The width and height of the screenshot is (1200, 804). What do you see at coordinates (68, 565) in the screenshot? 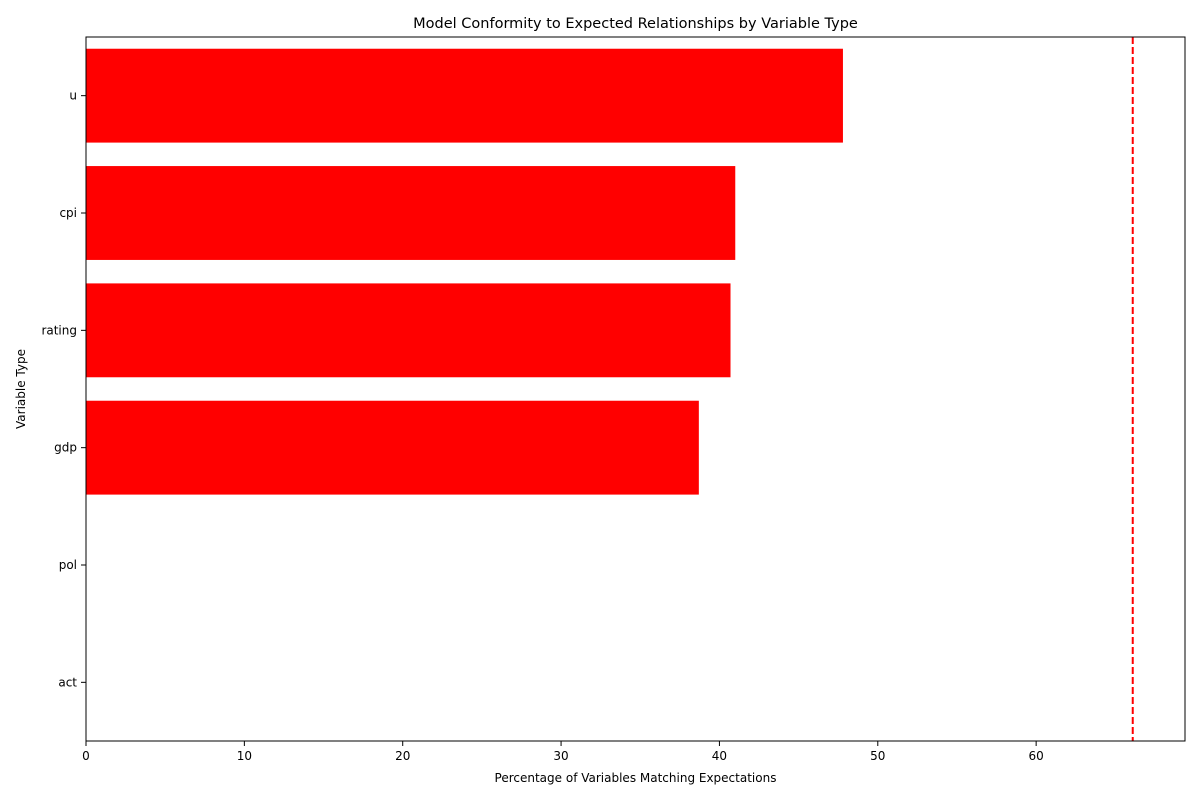
I see `y-tick-label-pol: pol` at bounding box center [68, 565].